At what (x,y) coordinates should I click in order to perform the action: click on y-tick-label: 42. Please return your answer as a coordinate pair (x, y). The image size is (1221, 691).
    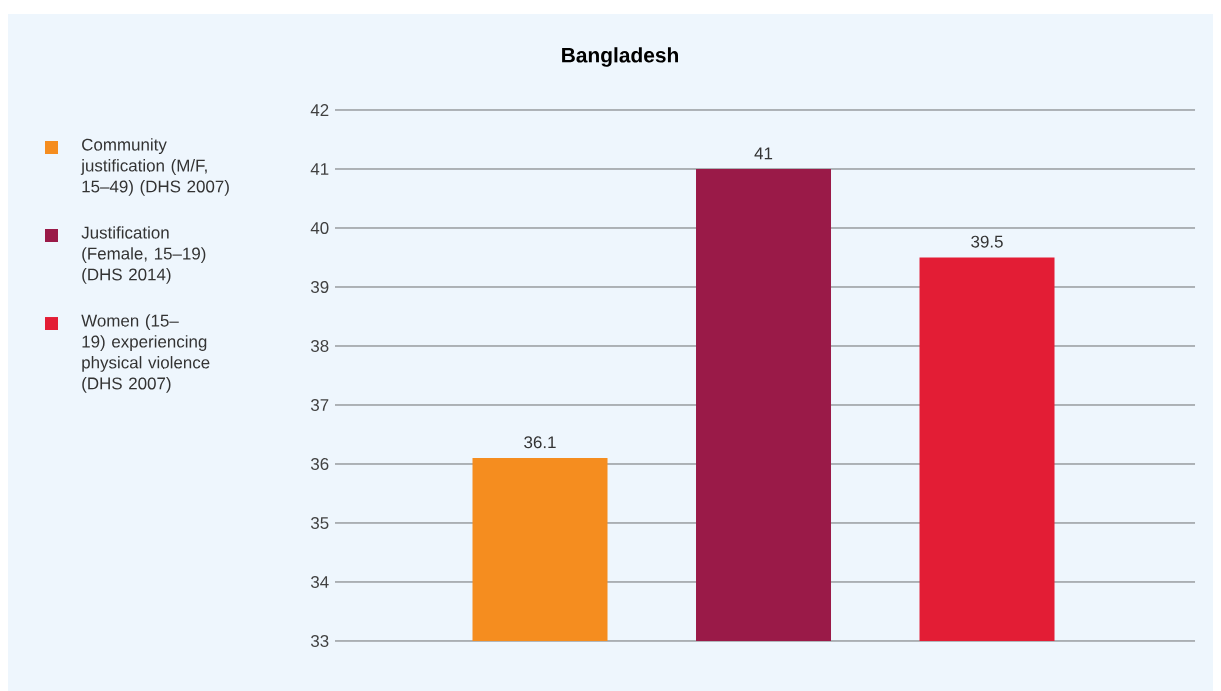
    Looking at the image, I should click on (319, 110).